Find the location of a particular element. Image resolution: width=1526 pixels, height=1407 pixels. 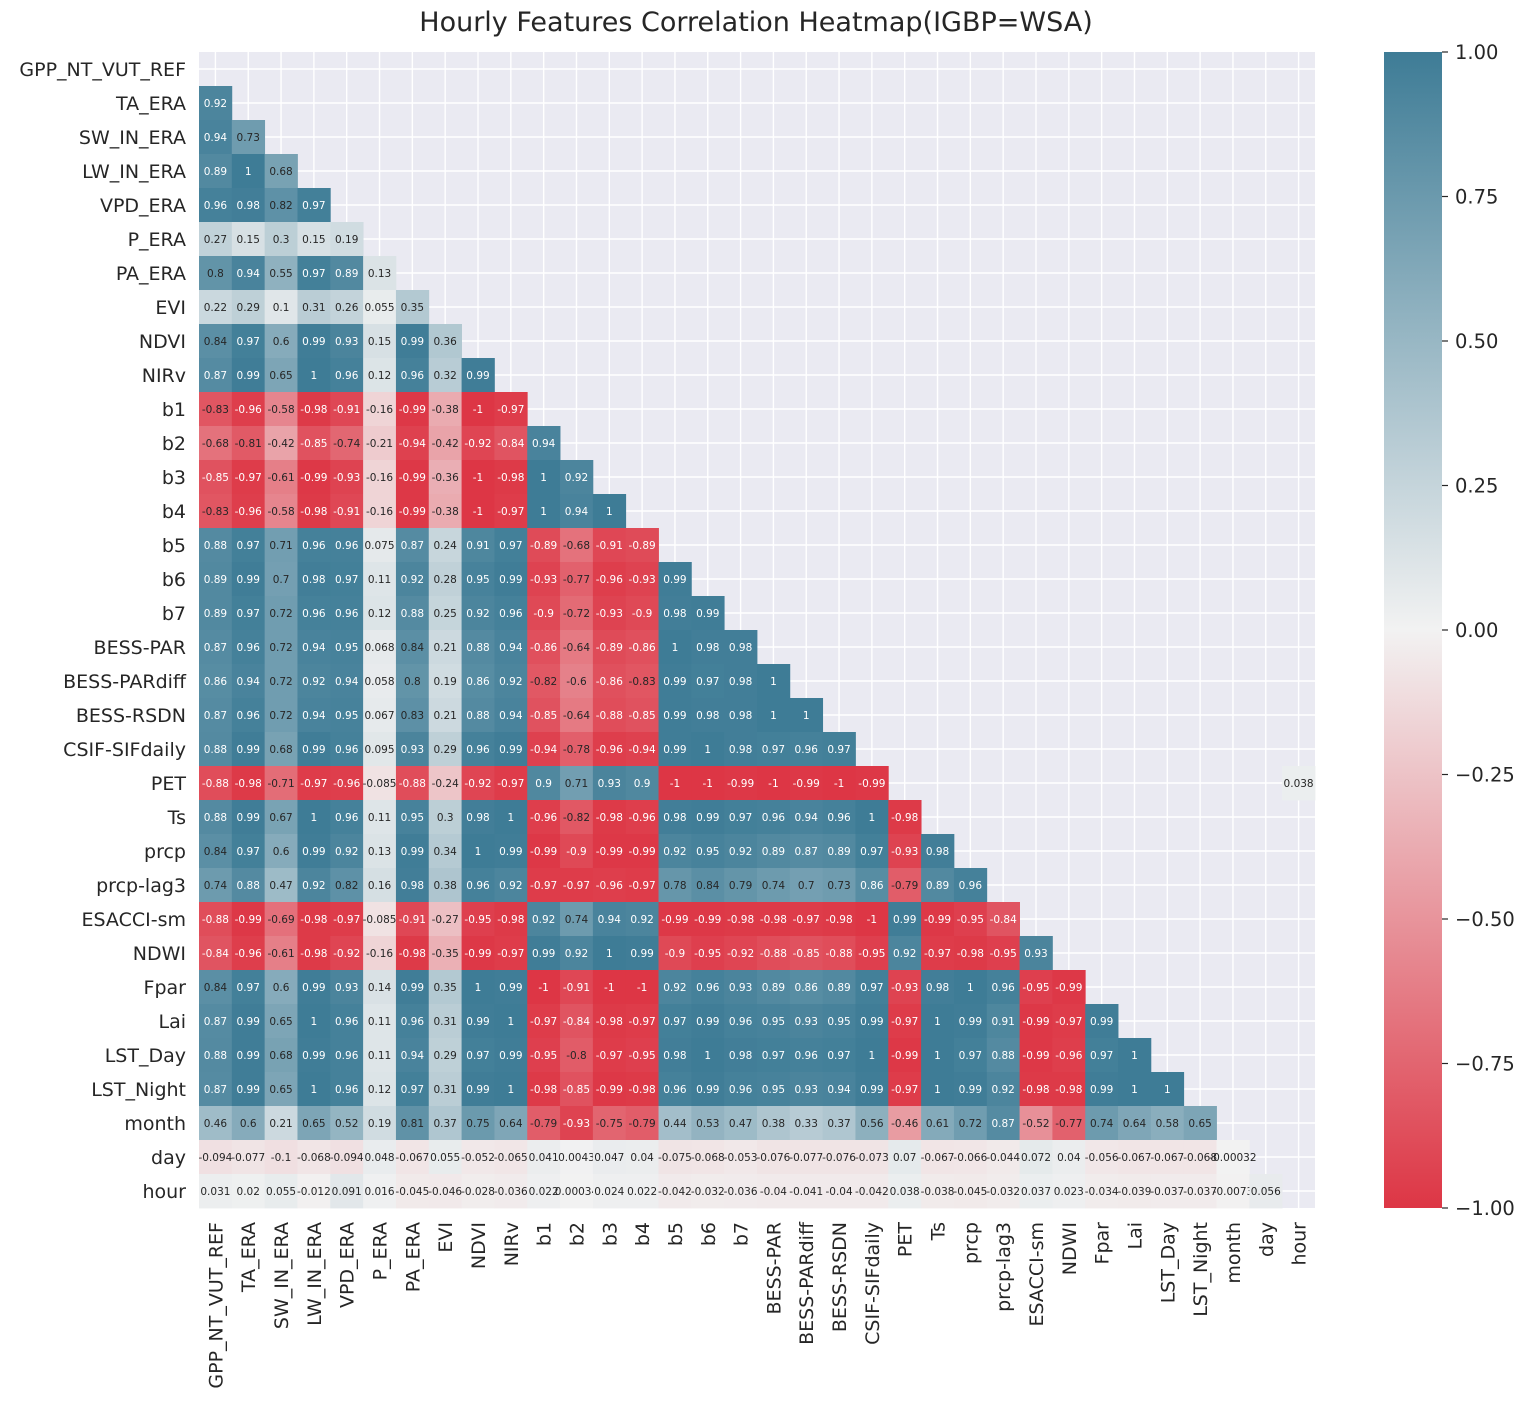

heatmap-cell-LST_Day-Fpar is located at coordinates (1102, 1055).